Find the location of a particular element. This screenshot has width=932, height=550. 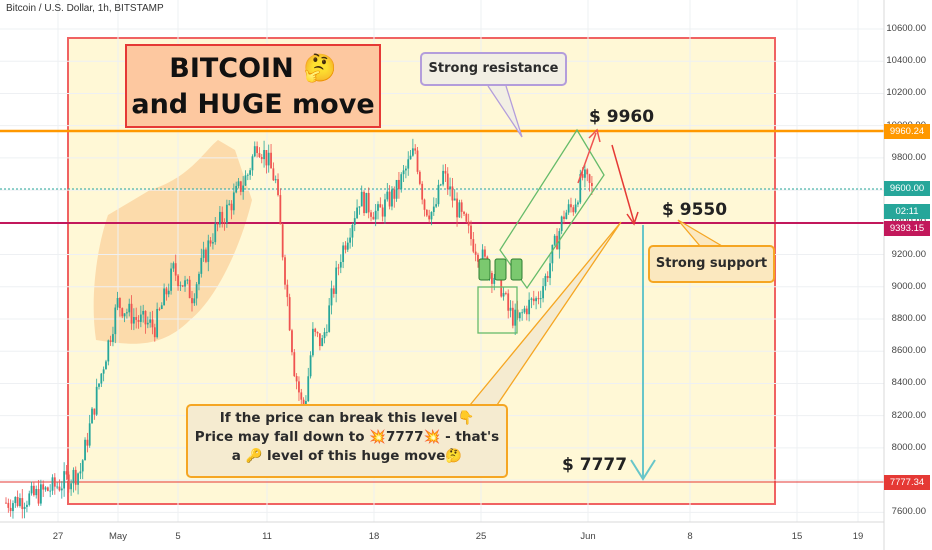

price-axis-tick: 10400.00 is located at coordinates (906, 61).